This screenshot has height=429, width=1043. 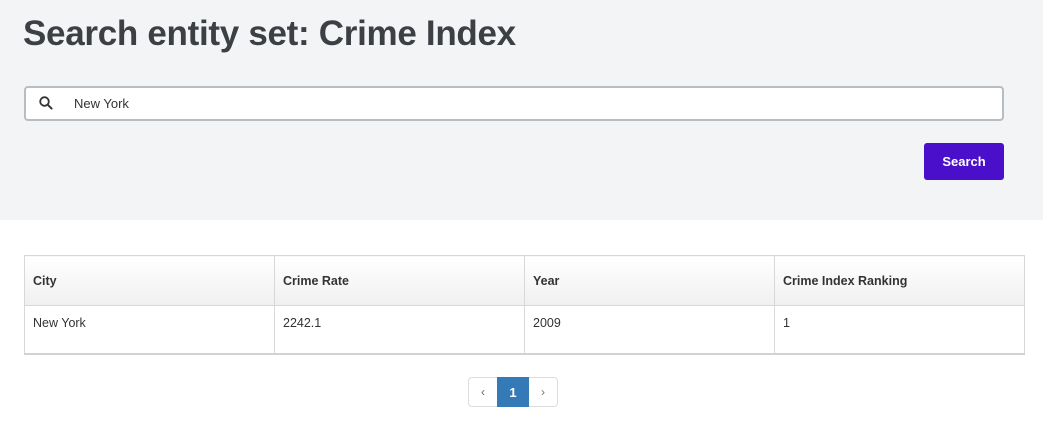 What do you see at coordinates (269, 33) in the screenshot?
I see `page-title: Search entity set: Crime Index` at bounding box center [269, 33].